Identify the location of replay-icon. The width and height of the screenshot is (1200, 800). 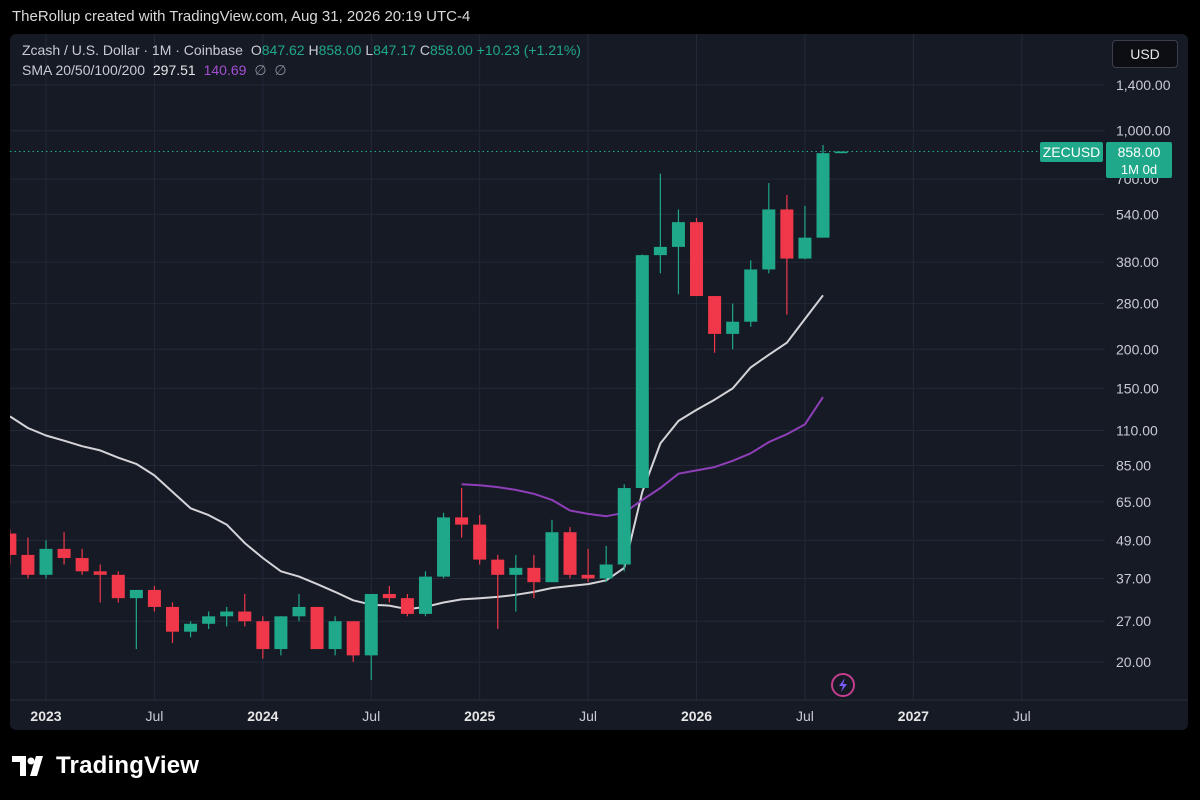
(843, 685).